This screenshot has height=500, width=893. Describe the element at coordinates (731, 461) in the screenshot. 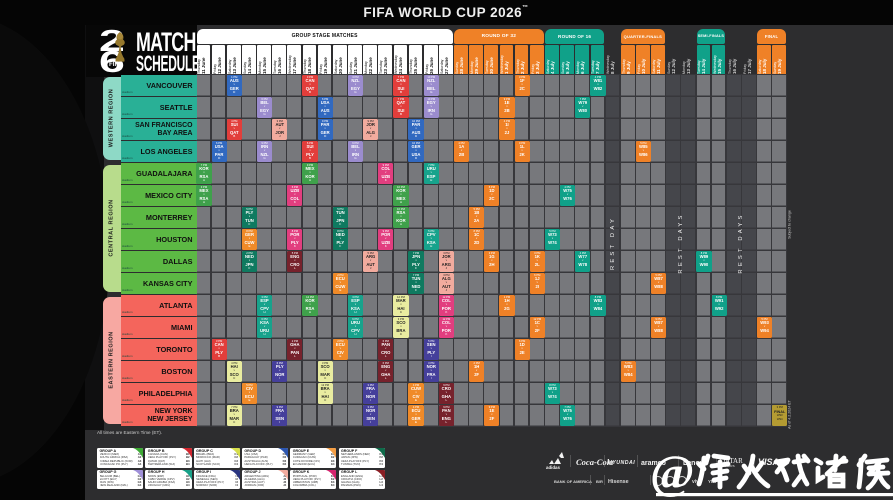

I see `svg-text: QATAR` at that location.